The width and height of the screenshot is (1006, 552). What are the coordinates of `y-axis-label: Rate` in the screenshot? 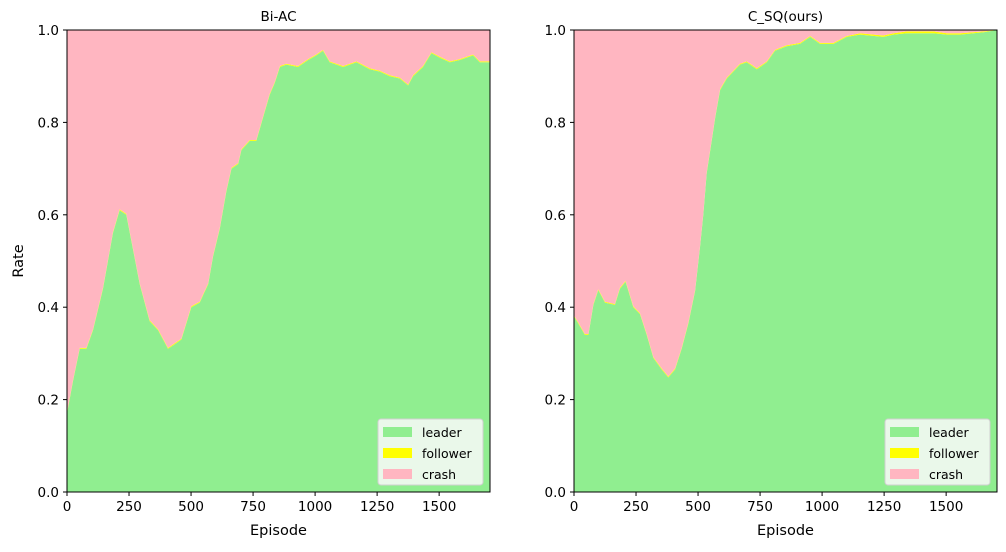 It's located at (19, 260).